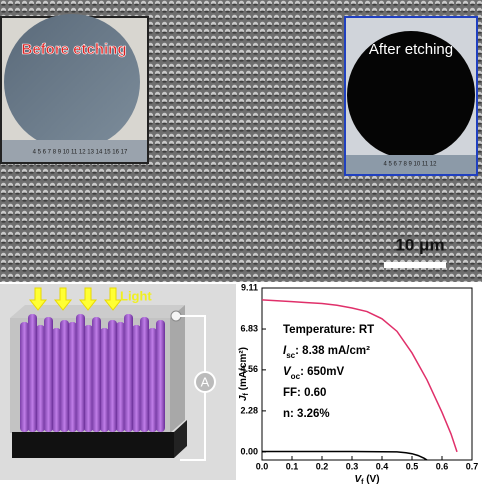 Image resolution: width=482 pixels, height=492 pixels. Describe the element at coordinates (262, 466) in the screenshot. I see `x-tick-label: 0.0` at that location.